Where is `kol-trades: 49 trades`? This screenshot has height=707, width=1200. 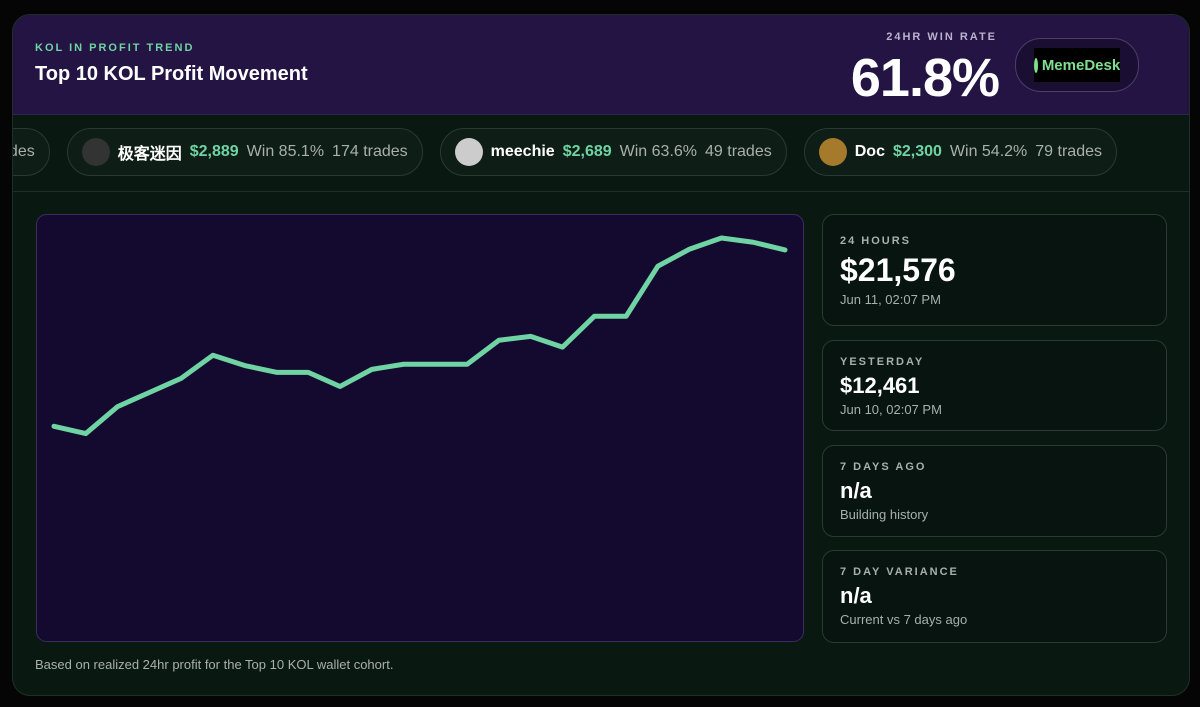 kol-trades: 49 trades is located at coordinates (738, 151).